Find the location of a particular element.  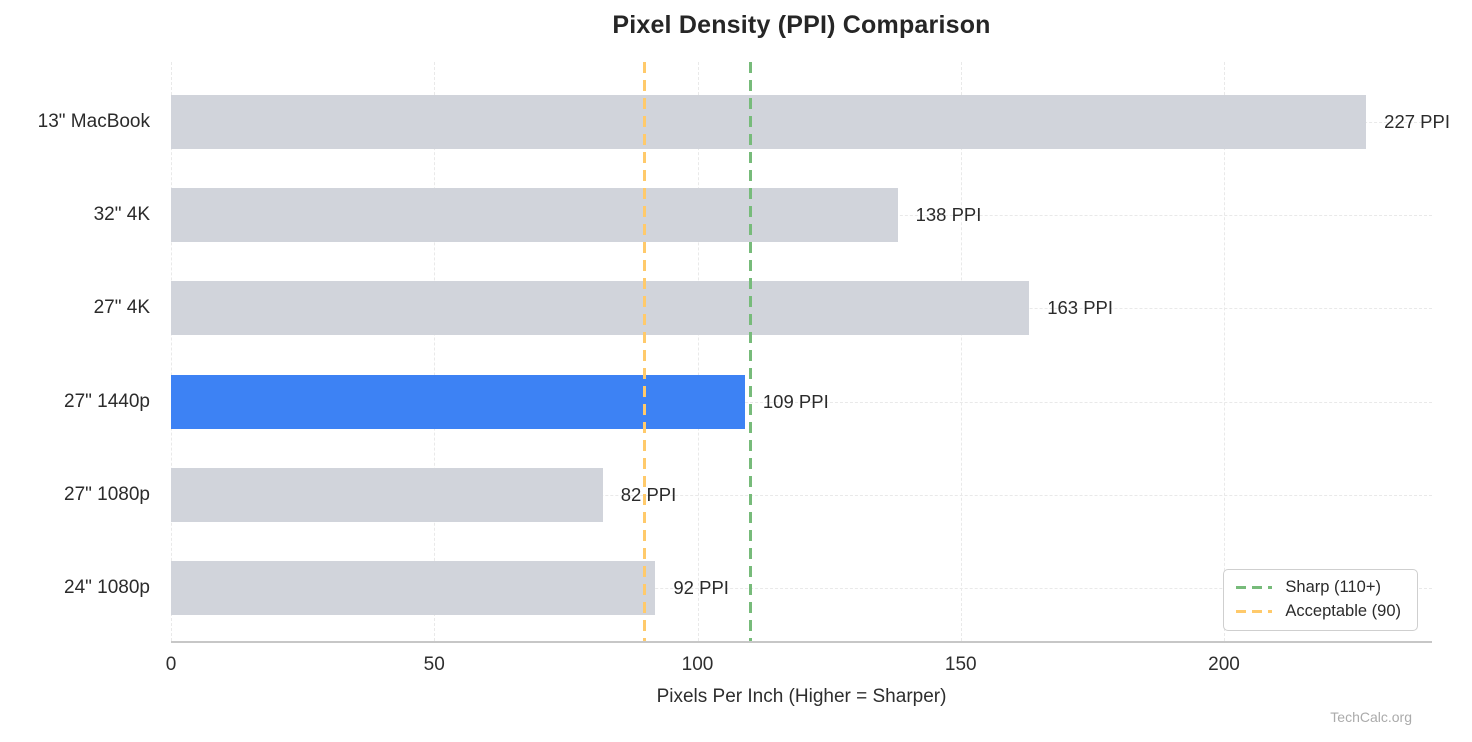

legend: Sharp (110+) Acceptable (90) is located at coordinates (1320, 600).